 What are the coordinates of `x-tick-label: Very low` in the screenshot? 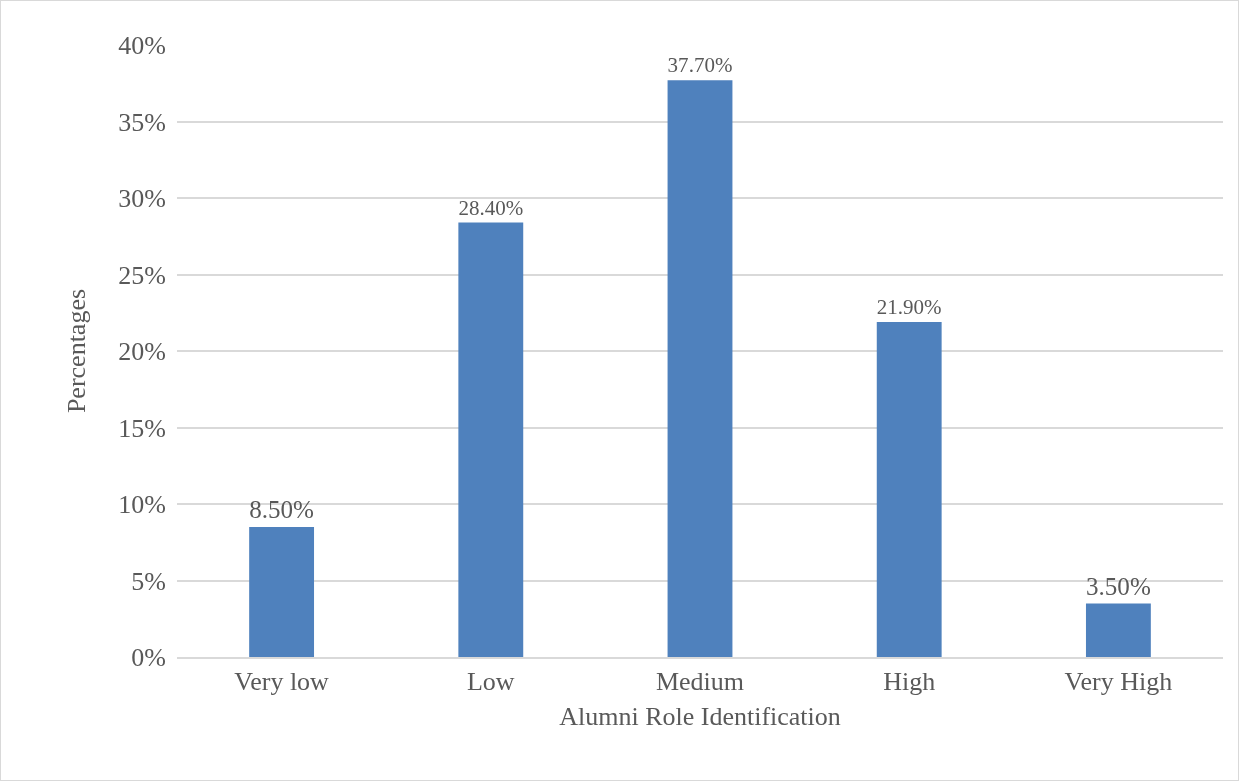 It's located at (282, 681).